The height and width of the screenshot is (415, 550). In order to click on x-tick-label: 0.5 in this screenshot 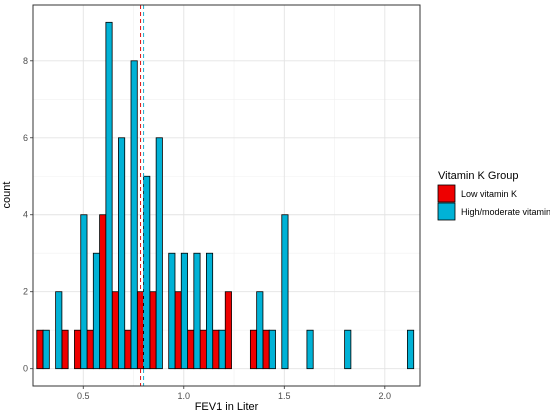, I will do `click(83, 396)`.